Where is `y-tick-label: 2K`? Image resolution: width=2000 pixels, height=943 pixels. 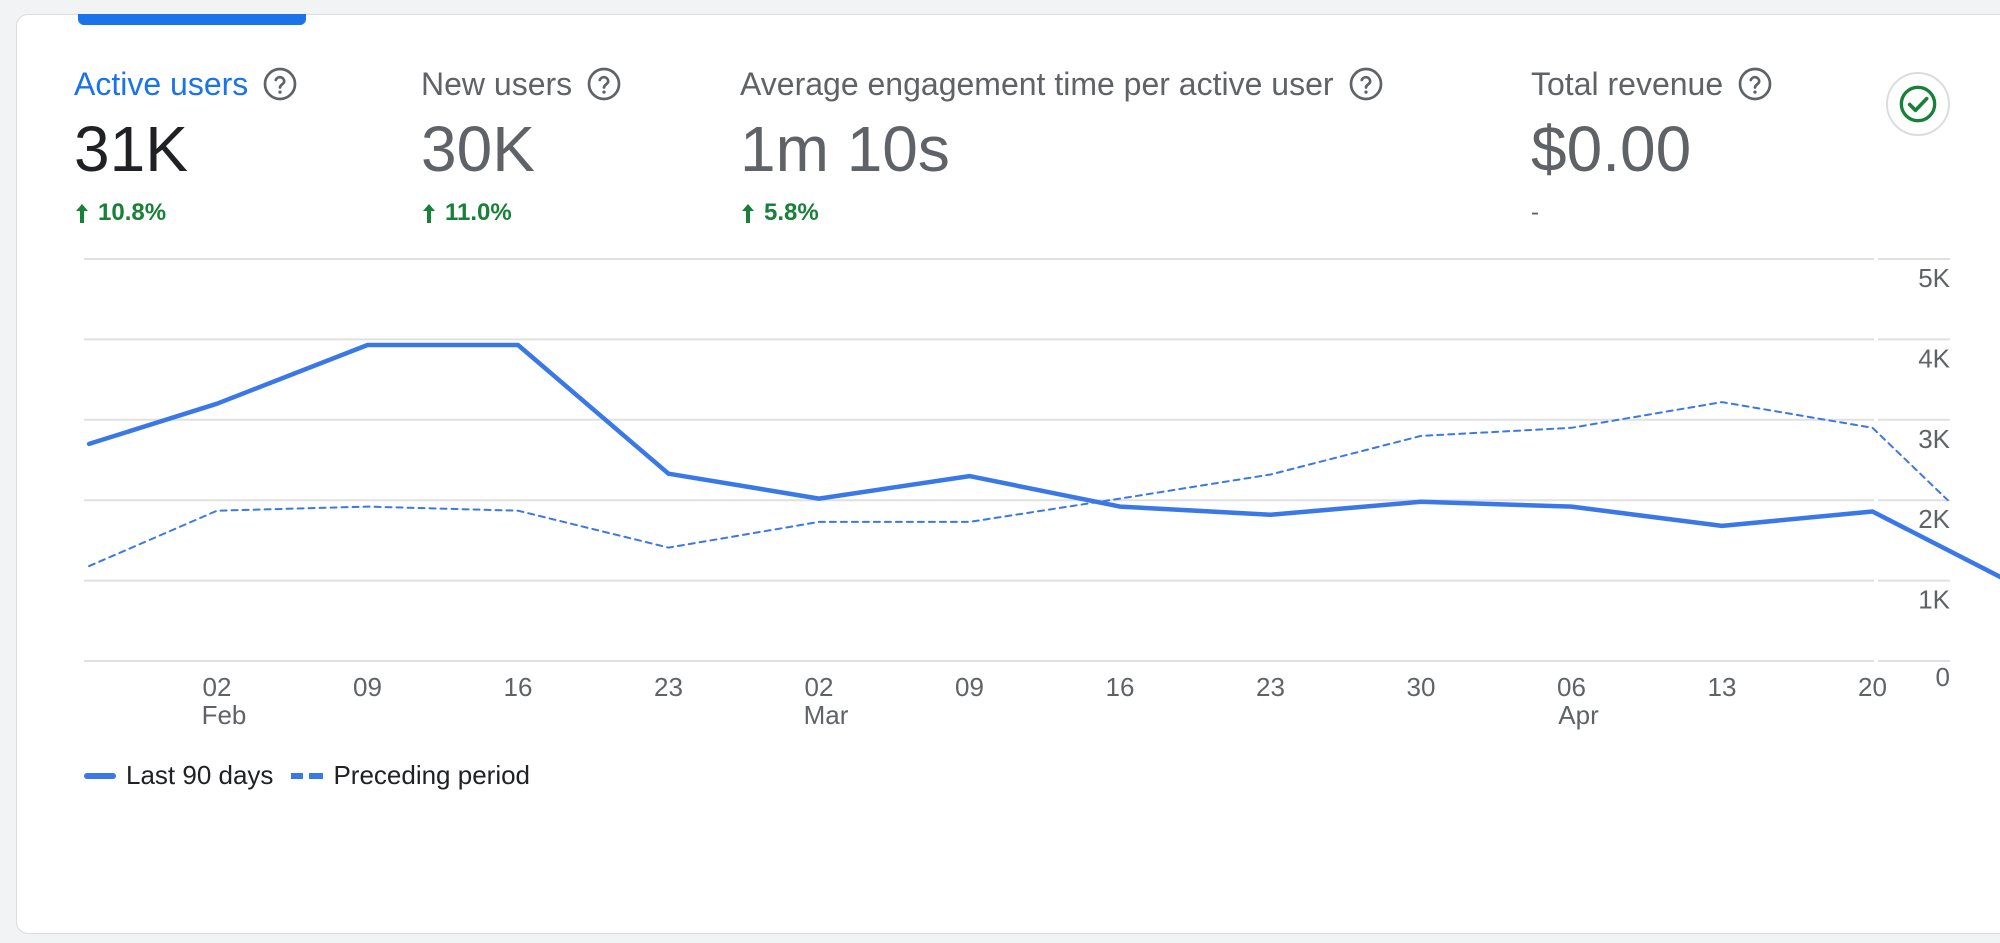 y-tick-label: 2K is located at coordinates (1934, 519).